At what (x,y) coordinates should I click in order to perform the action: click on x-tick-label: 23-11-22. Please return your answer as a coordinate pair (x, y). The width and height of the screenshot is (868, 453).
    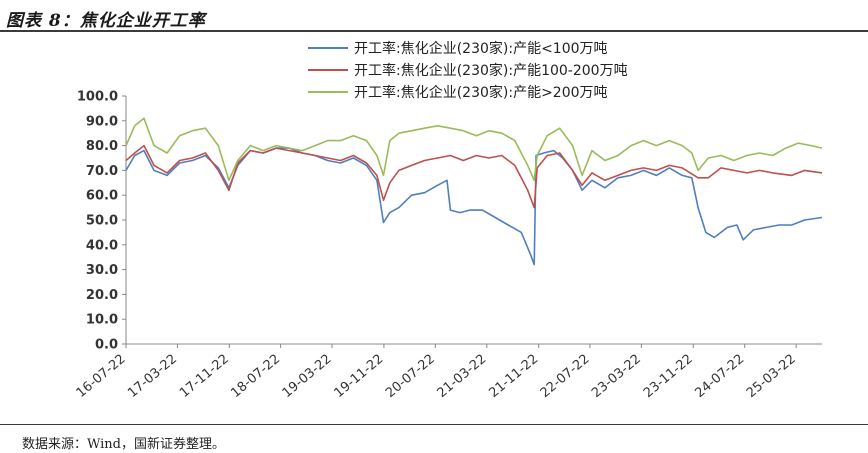
    Looking at the image, I should click on (668, 376).